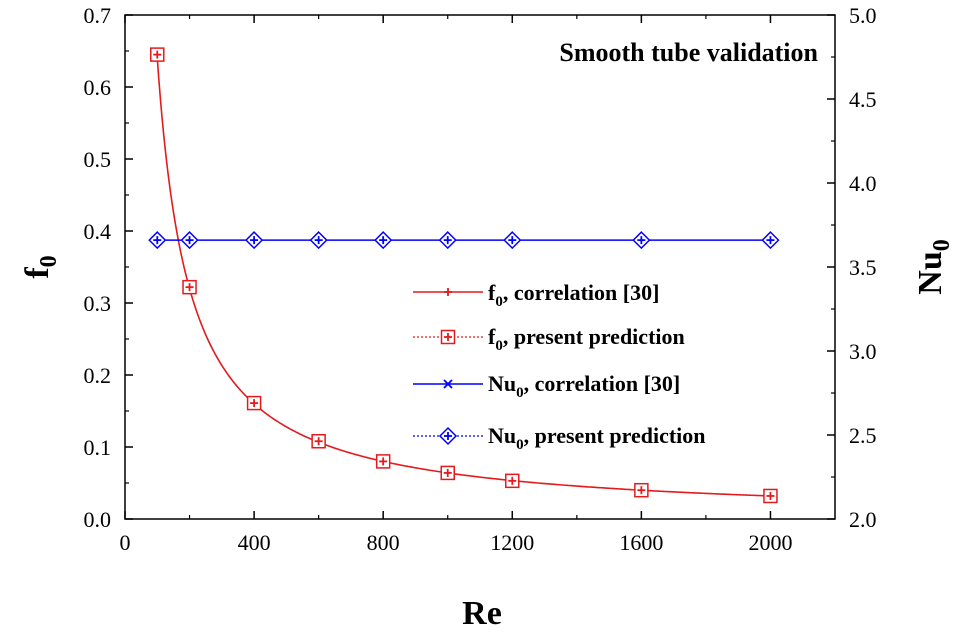 This screenshot has width=965, height=638. I want to click on y-left-tick-label: 0.0, so click(98, 519).